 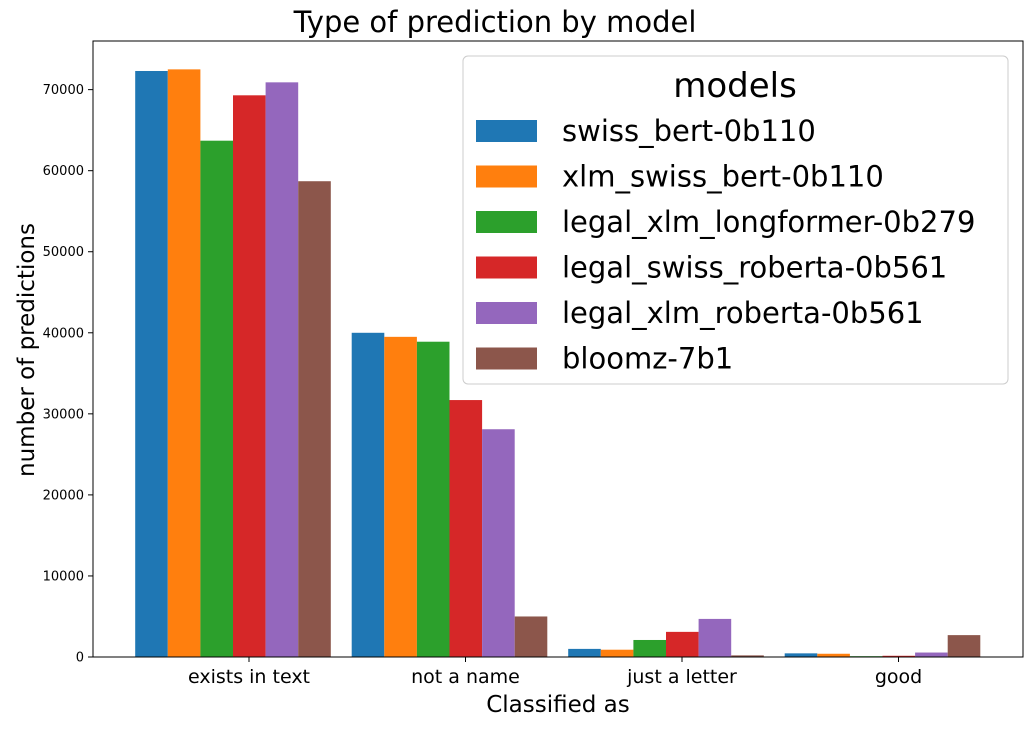 I want to click on legend-title: models, so click(x=735, y=86).